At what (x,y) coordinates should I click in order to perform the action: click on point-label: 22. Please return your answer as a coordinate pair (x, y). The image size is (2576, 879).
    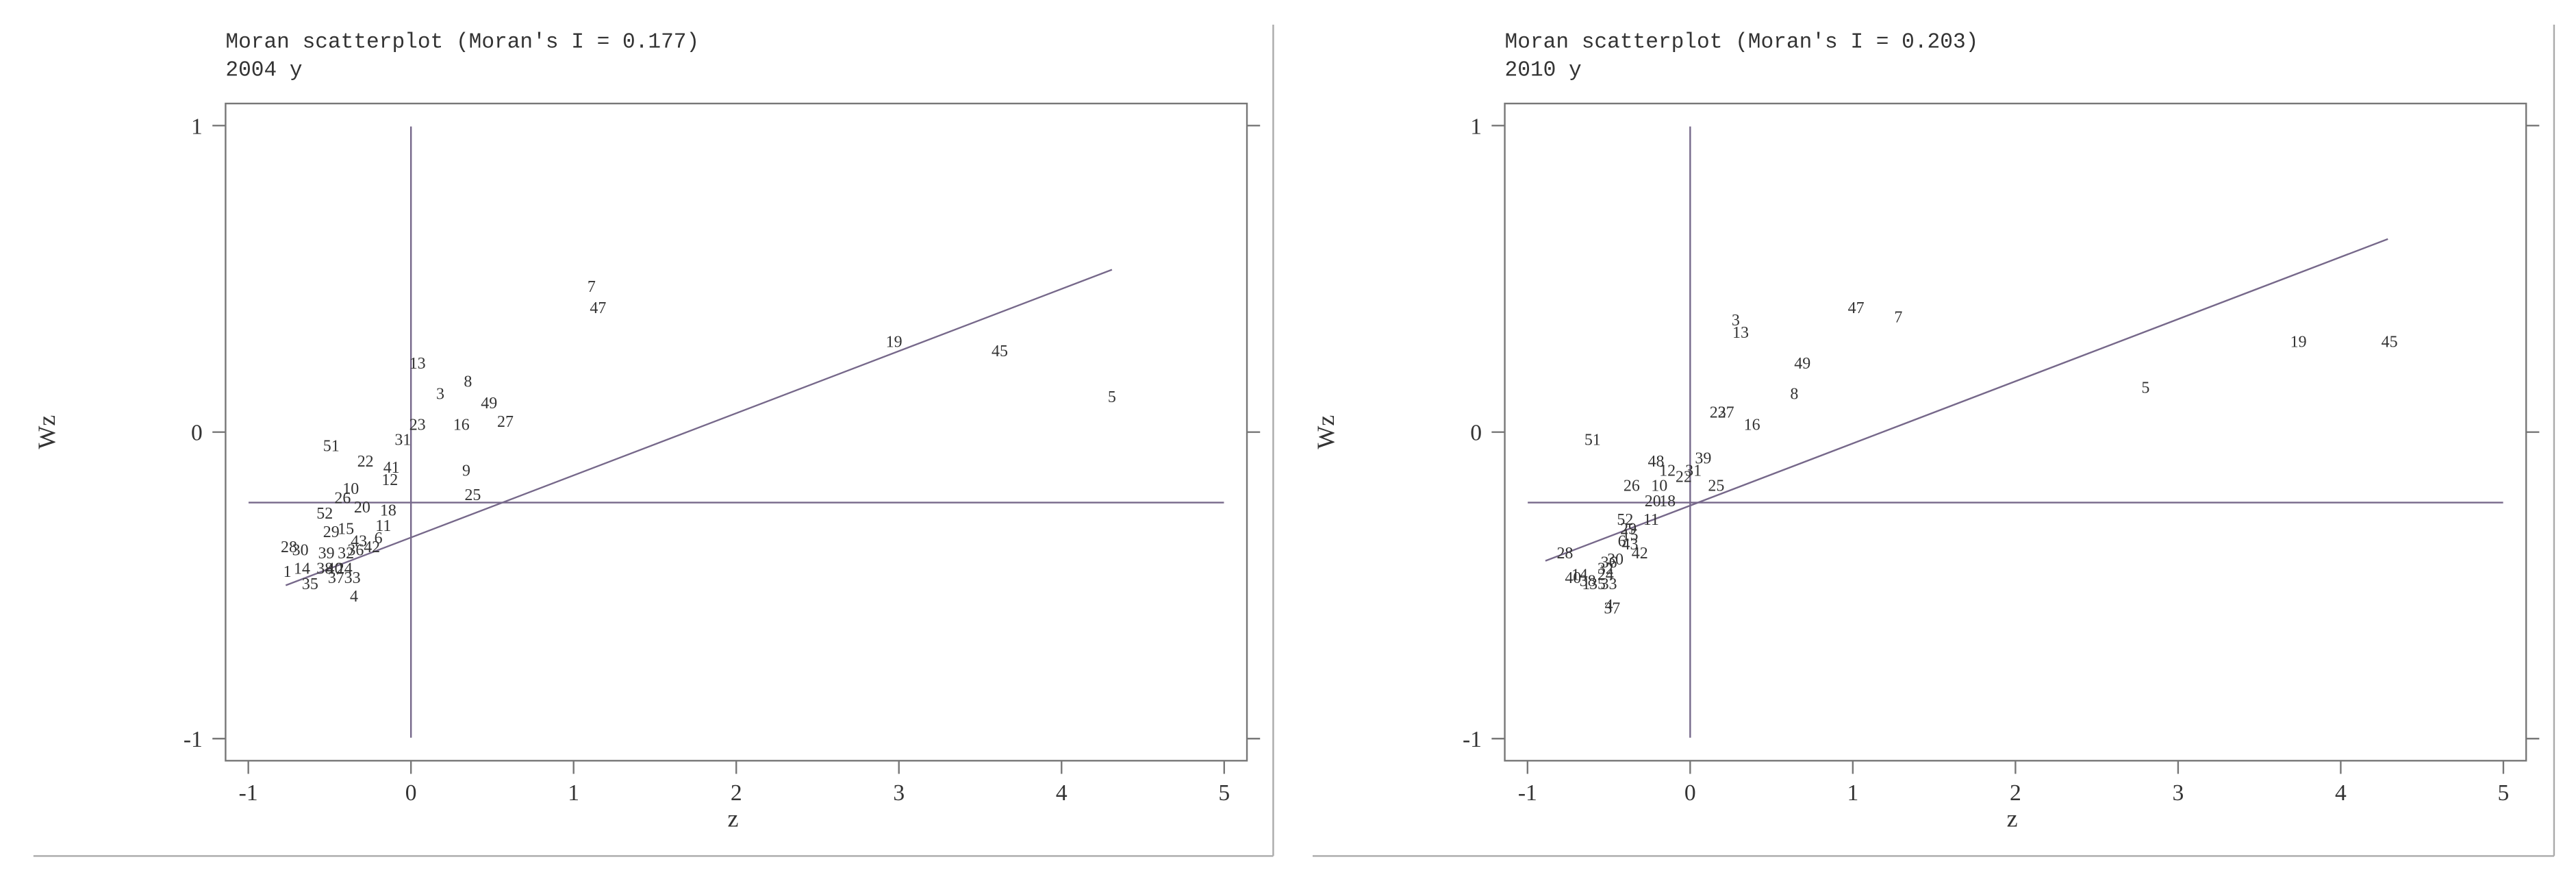
    Looking at the image, I should click on (1684, 477).